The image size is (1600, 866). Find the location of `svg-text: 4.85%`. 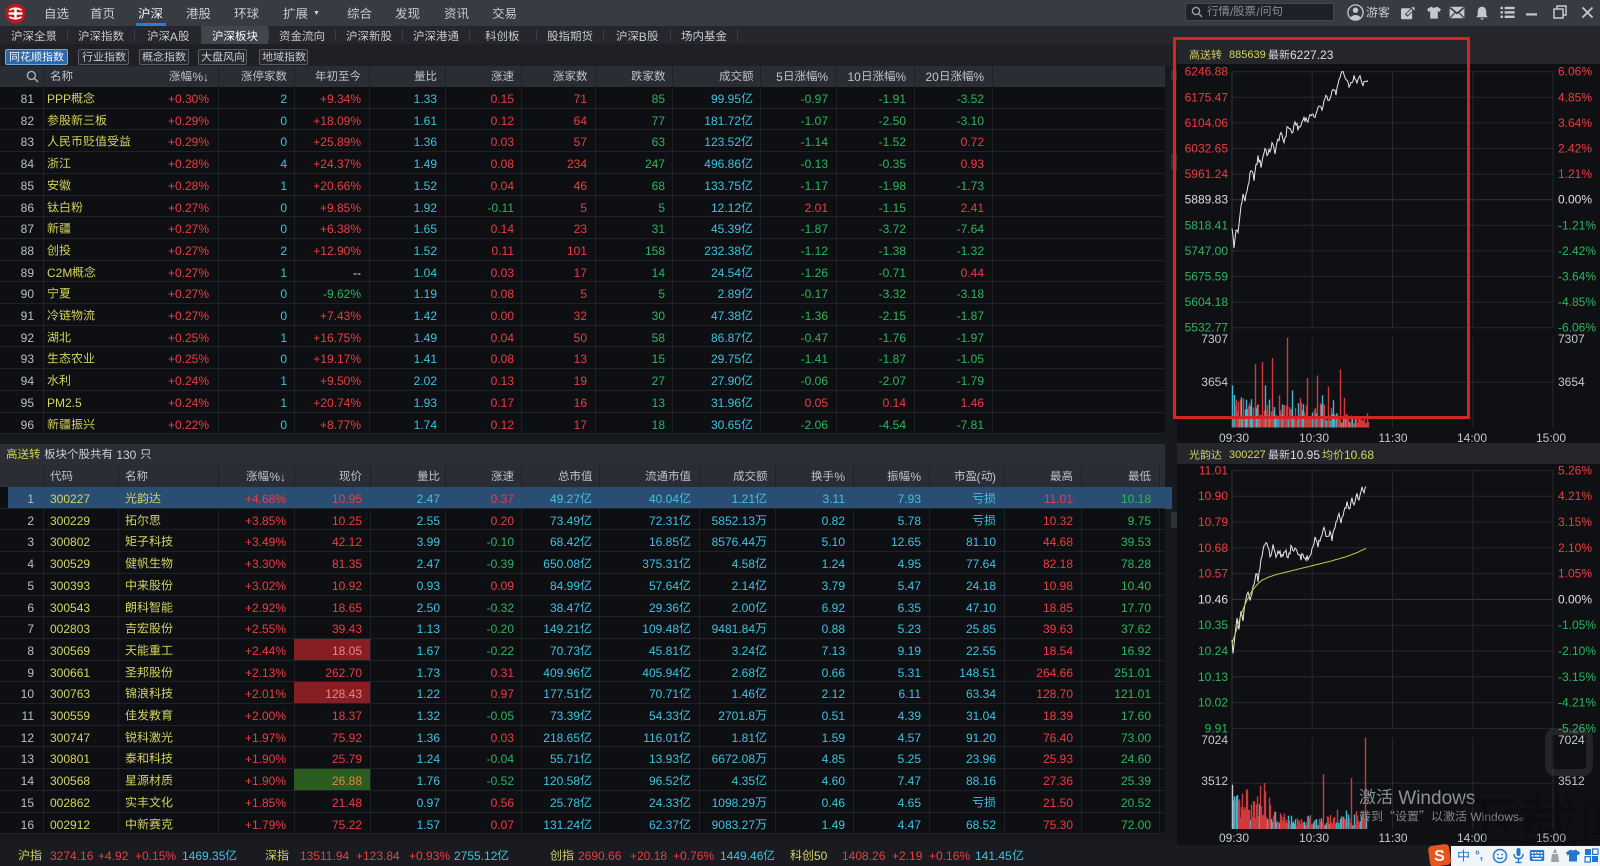

svg-text: 4.85% is located at coordinates (1575, 97).